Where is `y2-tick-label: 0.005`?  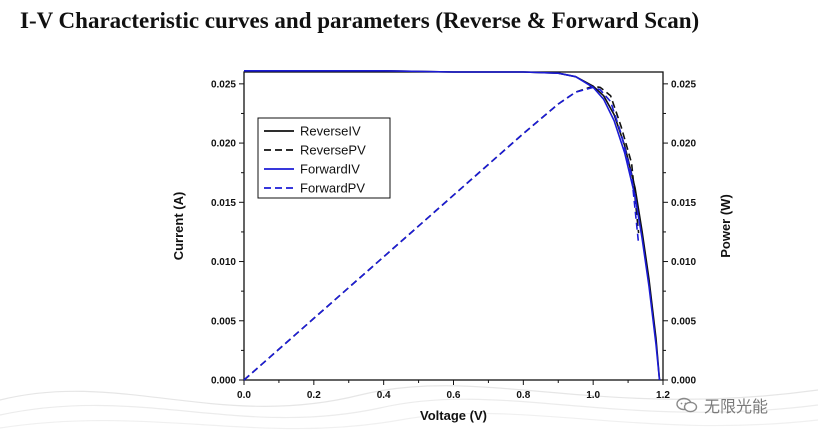
y2-tick-label: 0.005 is located at coordinates (683, 321).